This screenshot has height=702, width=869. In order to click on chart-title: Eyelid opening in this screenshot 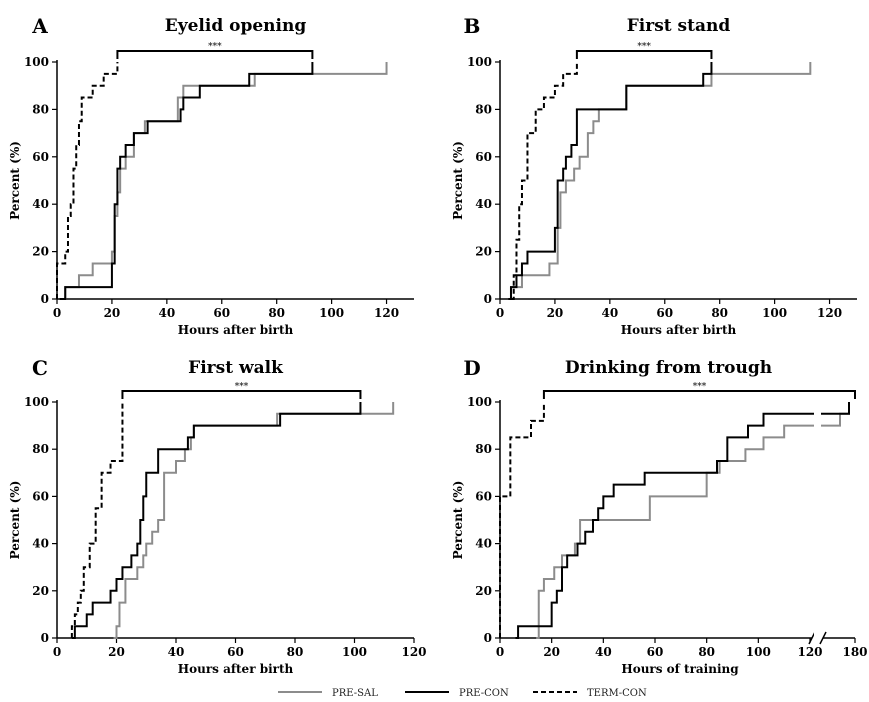, I will do `click(236, 26)`.